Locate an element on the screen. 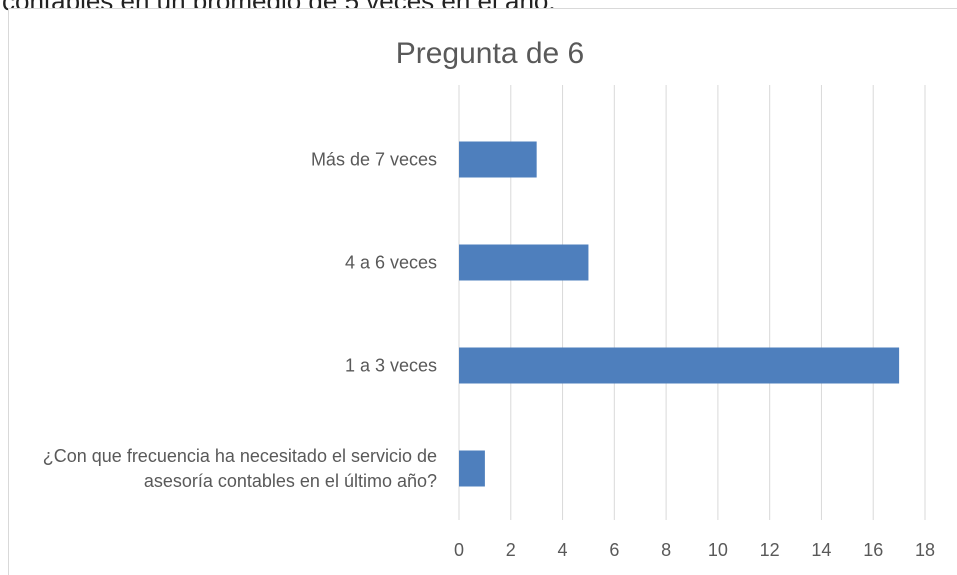  chart-title: Pregunta de 6 is located at coordinates (490, 53).